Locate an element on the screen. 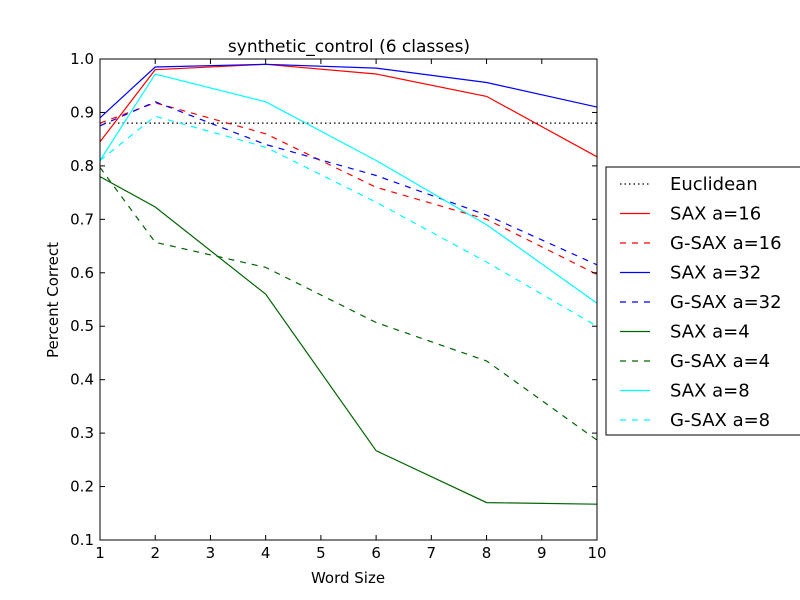 This screenshot has width=800, height=600. y-tick-label: 1.0 is located at coordinates (82, 59).